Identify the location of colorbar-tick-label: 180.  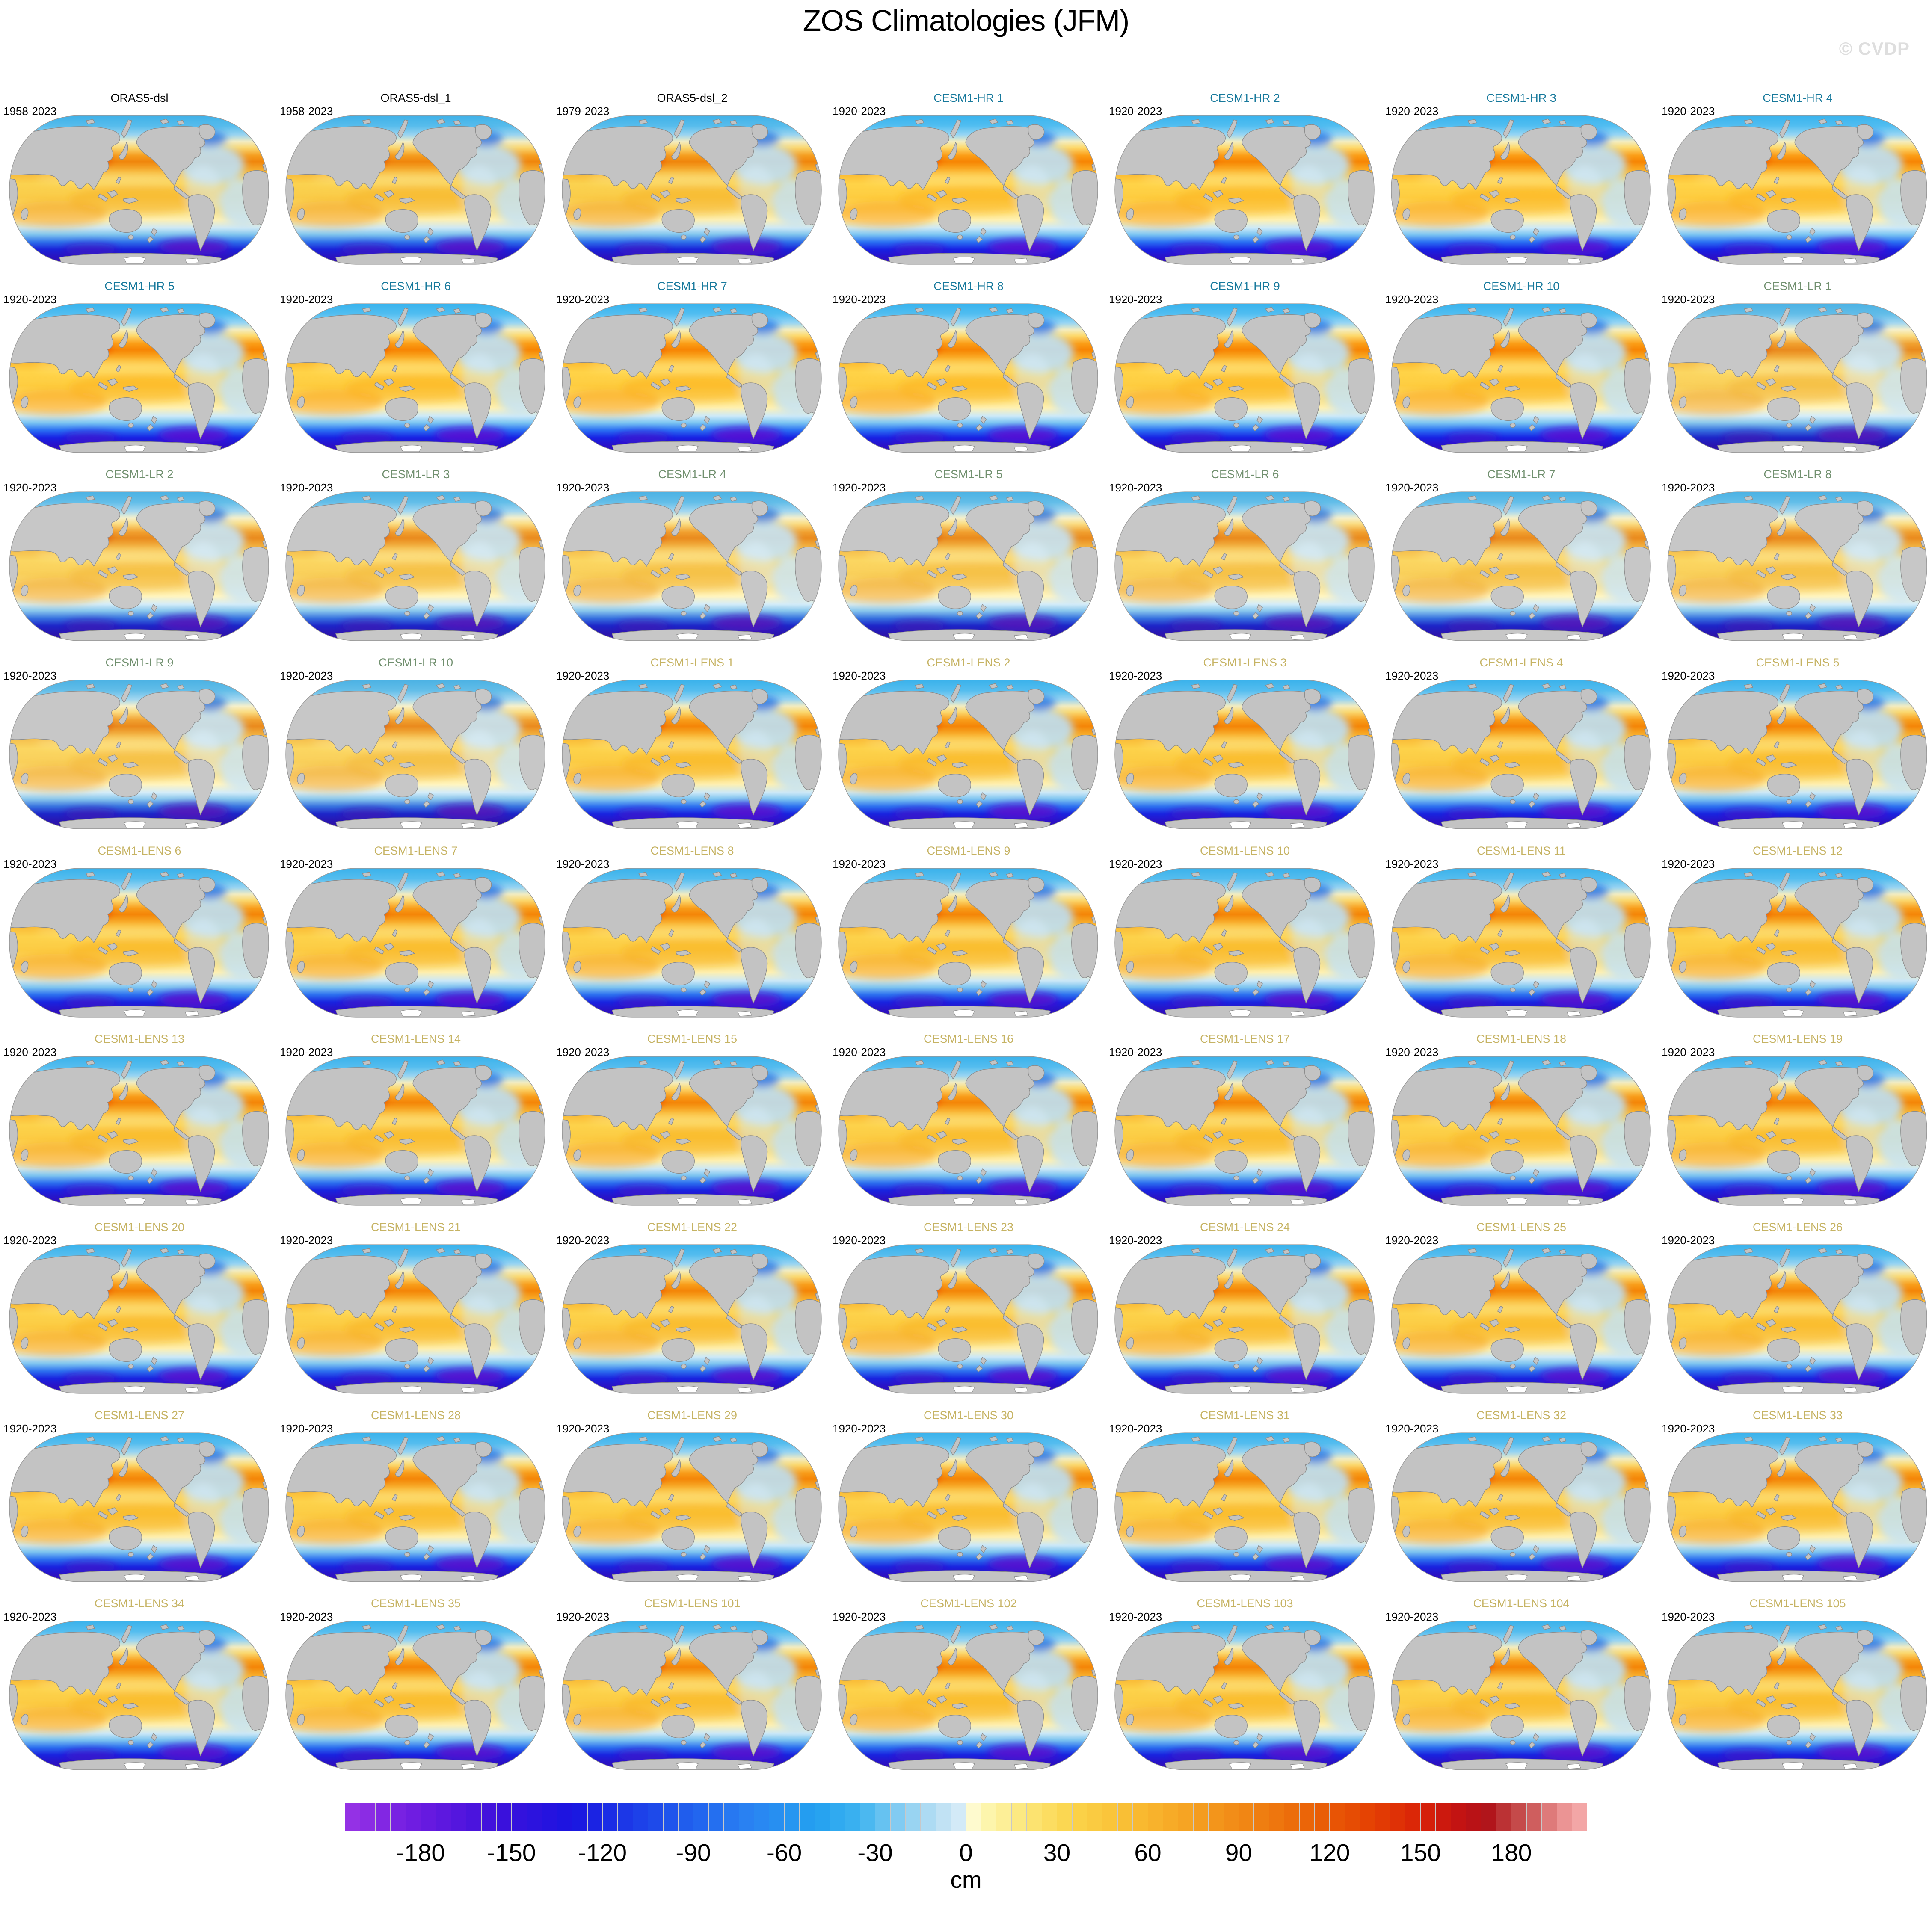
(1511, 1853).